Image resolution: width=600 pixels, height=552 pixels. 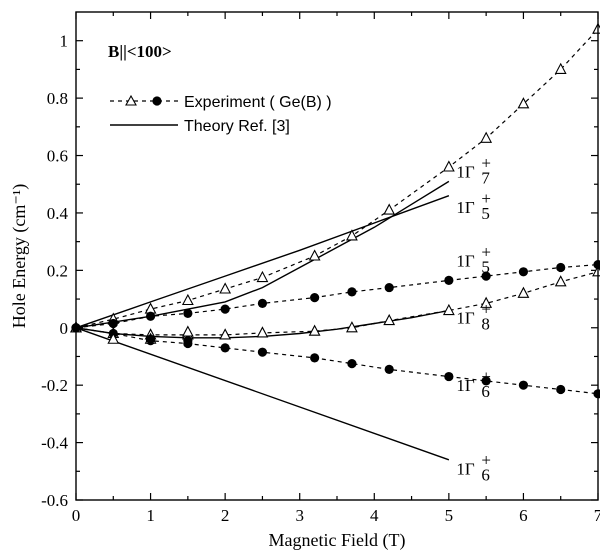 What do you see at coordinates (485, 324) in the screenshot?
I see `curve-label-sub: 8` at bounding box center [485, 324].